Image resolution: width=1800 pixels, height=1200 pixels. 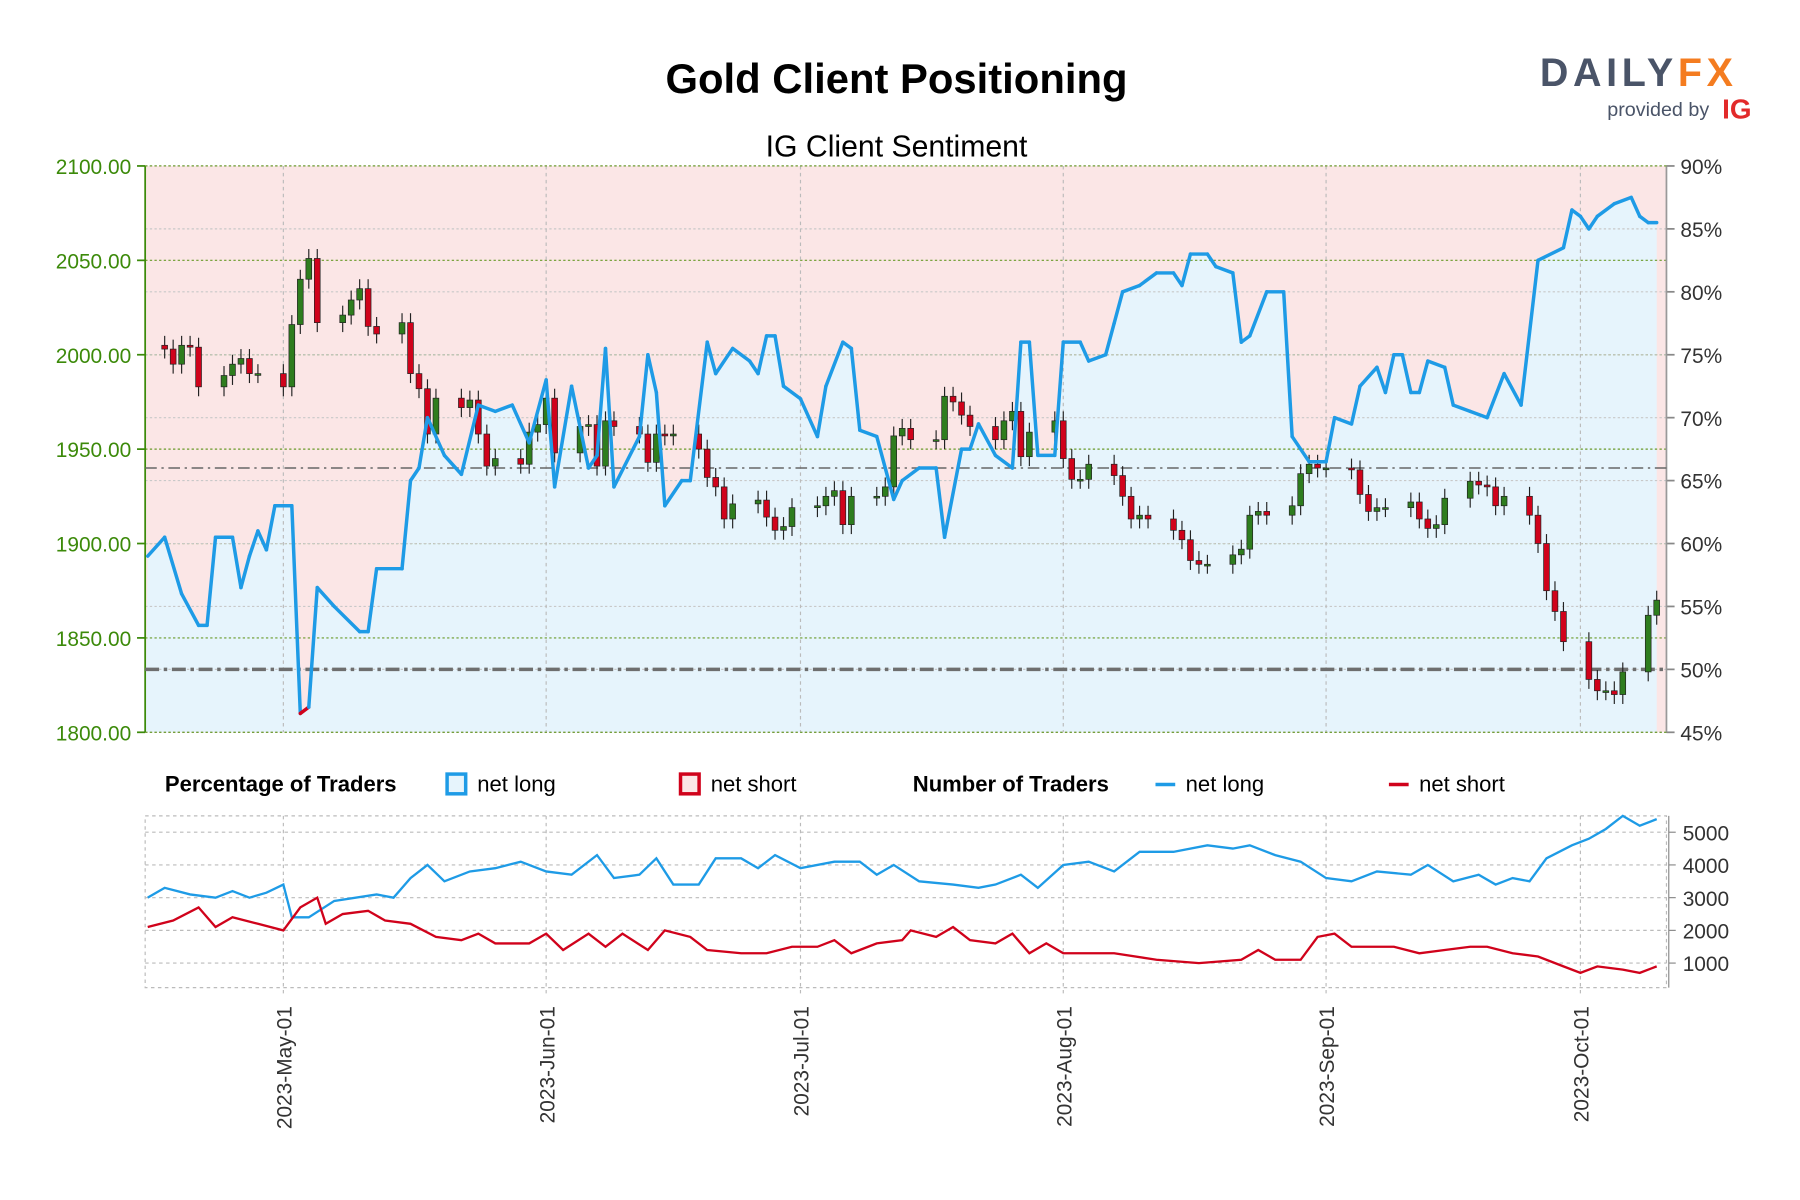 I want to click on chart-subtitle: IG Client Sentiment, so click(x=897, y=147).